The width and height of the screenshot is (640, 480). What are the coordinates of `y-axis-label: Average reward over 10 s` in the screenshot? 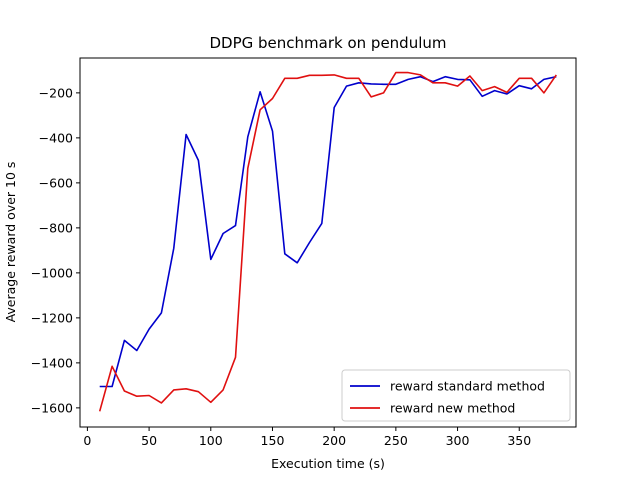 It's located at (10, 242).